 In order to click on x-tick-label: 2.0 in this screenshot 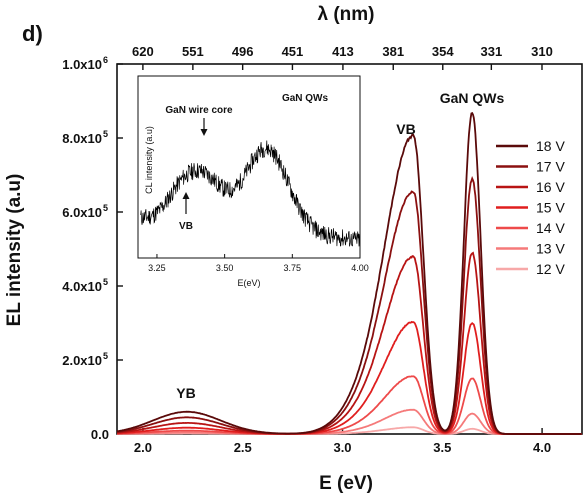, I will do `click(143, 447)`.